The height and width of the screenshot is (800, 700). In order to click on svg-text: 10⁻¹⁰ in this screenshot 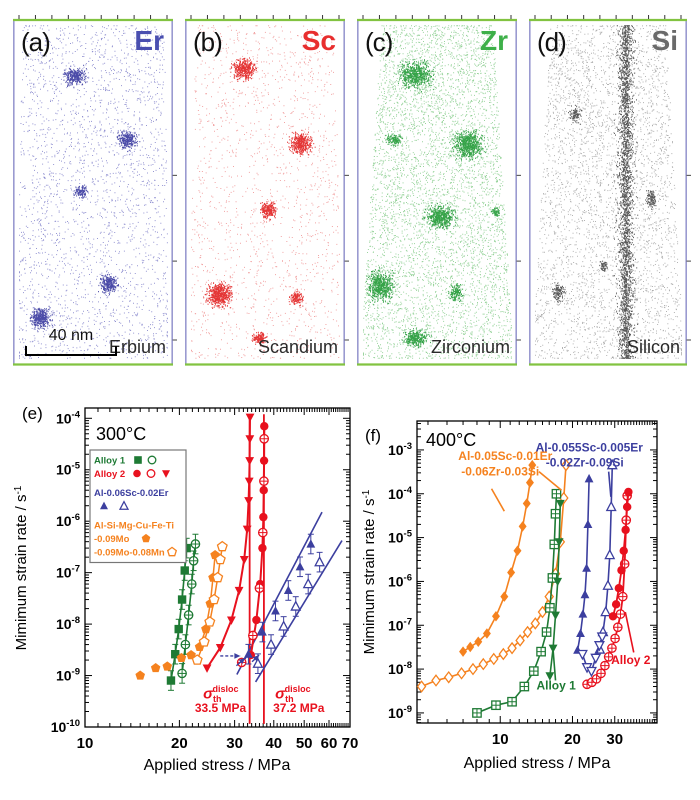, I will do `click(65, 726)`.